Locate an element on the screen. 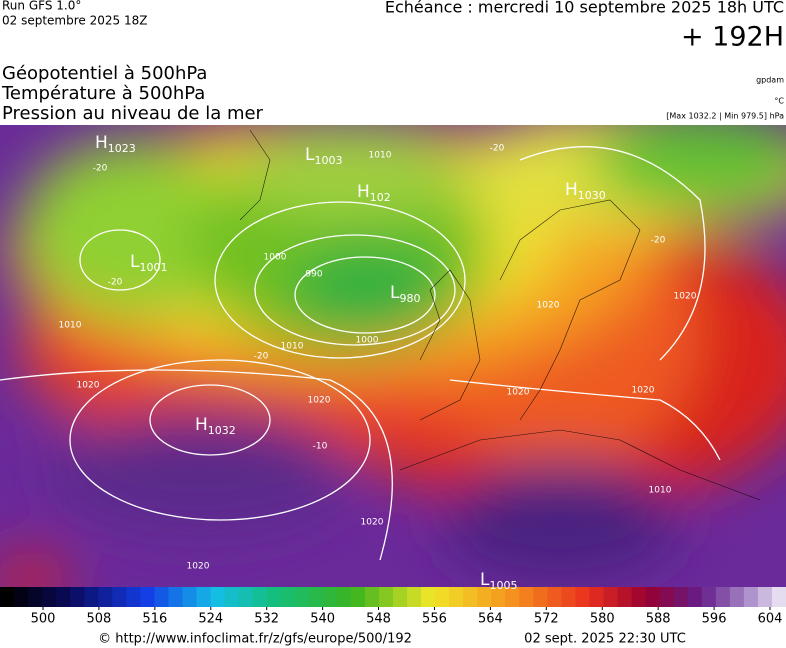 This screenshot has width=786, height=648. pressure-center: L980 is located at coordinates (405, 294).